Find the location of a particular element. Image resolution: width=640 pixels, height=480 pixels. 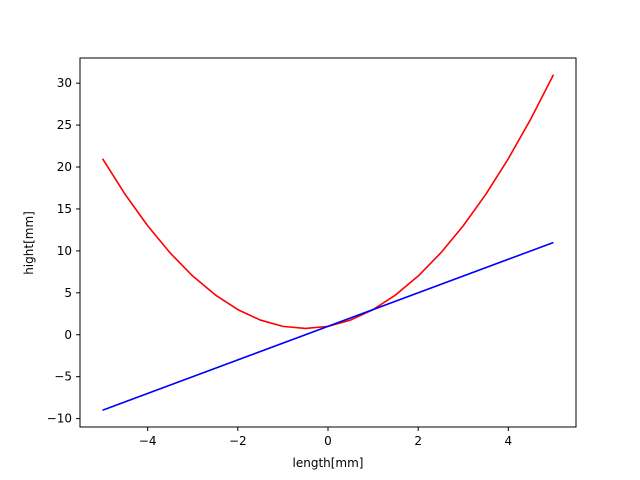

y-tick-label: 30 is located at coordinates (64, 83).